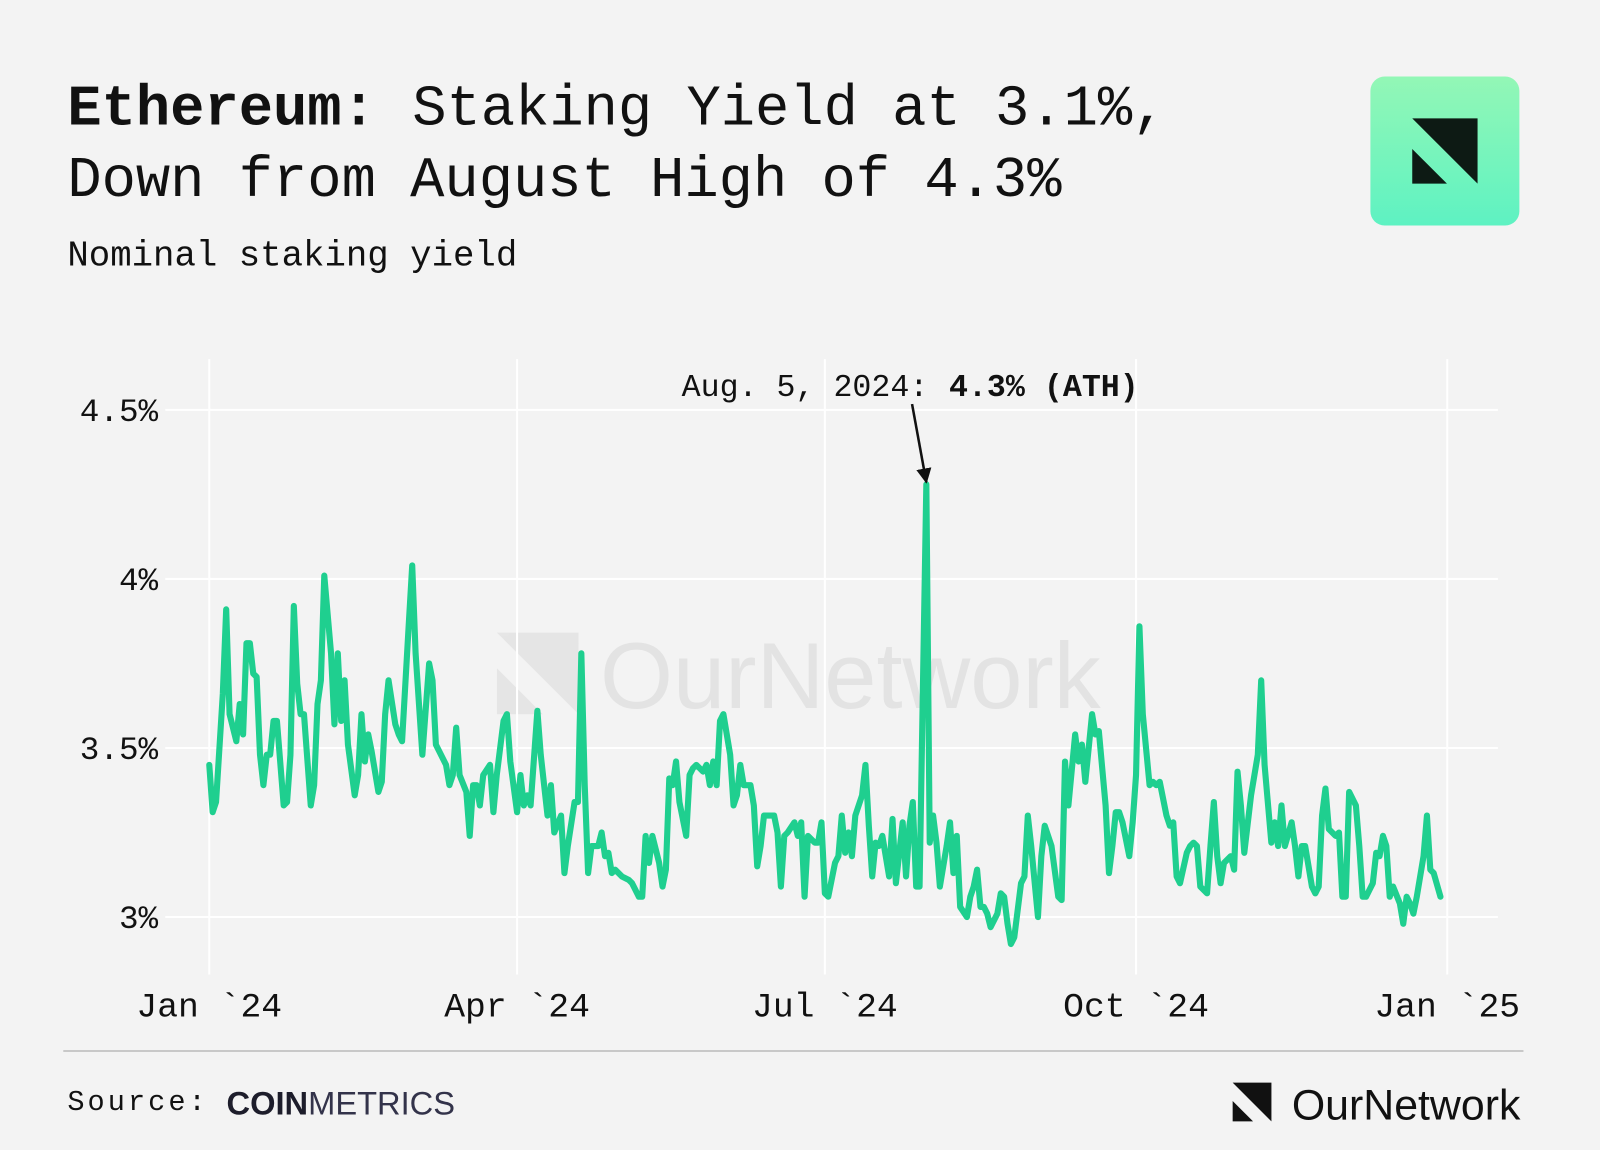  I want to click on source-label: Source:, so click(137, 1102).